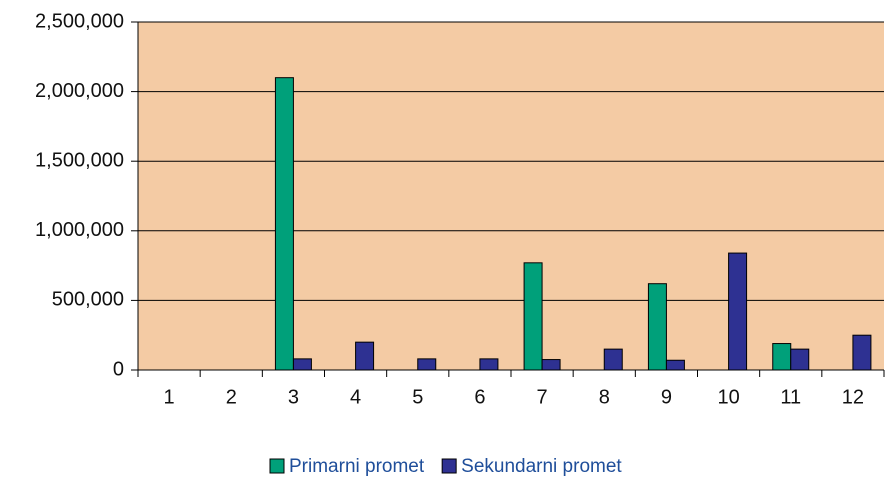  What do you see at coordinates (728, 397) in the screenshot?
I see `x-tick-label: 10` at bounding box center [728, 397].